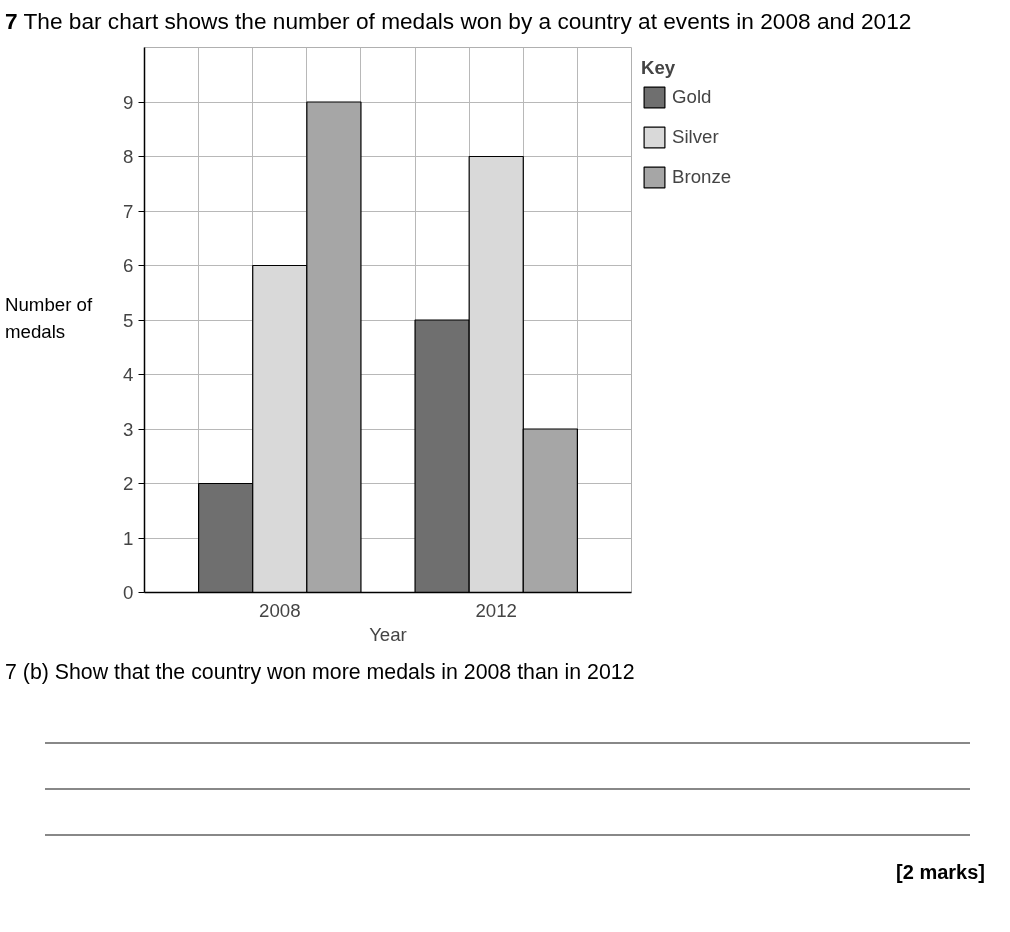 This screenshot has width=1010, height=932. I want to click on legend-label: Gold, so click(692, 97).